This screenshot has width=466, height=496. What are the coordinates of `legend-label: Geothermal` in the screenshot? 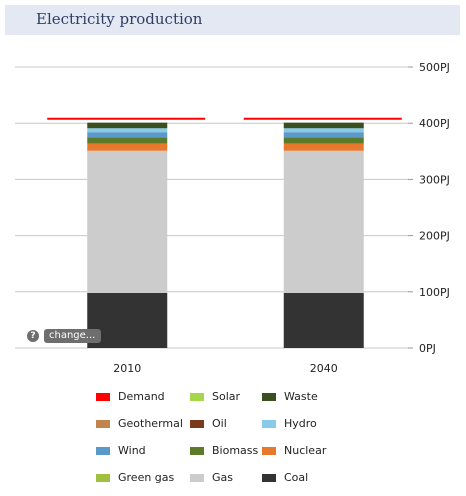 It's located at (150, 423).